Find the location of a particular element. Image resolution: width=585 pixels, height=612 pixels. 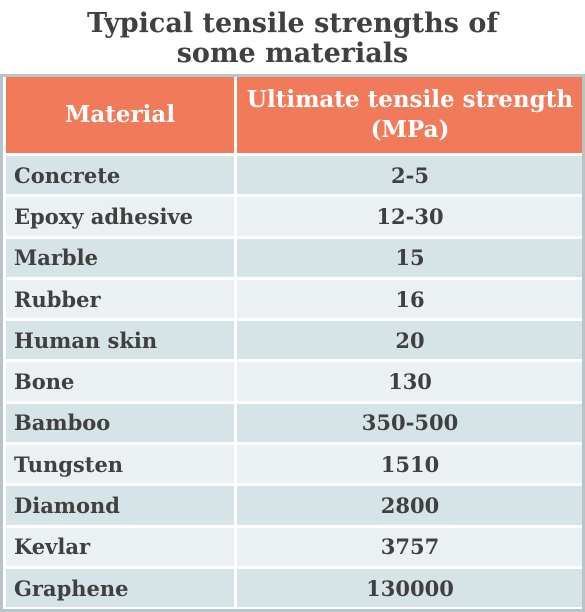

table-row: Rubber 16 is located at coordinates (294, 299).